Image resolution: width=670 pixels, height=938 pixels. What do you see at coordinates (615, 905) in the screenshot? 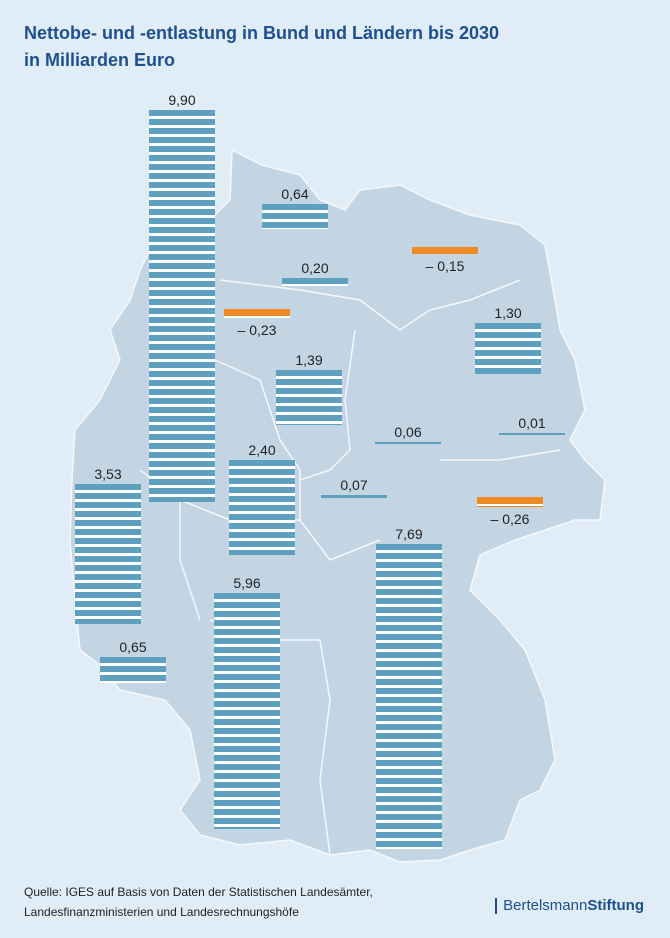
I see `logo-bold: Stiftung` at bounding box center [615, 905].